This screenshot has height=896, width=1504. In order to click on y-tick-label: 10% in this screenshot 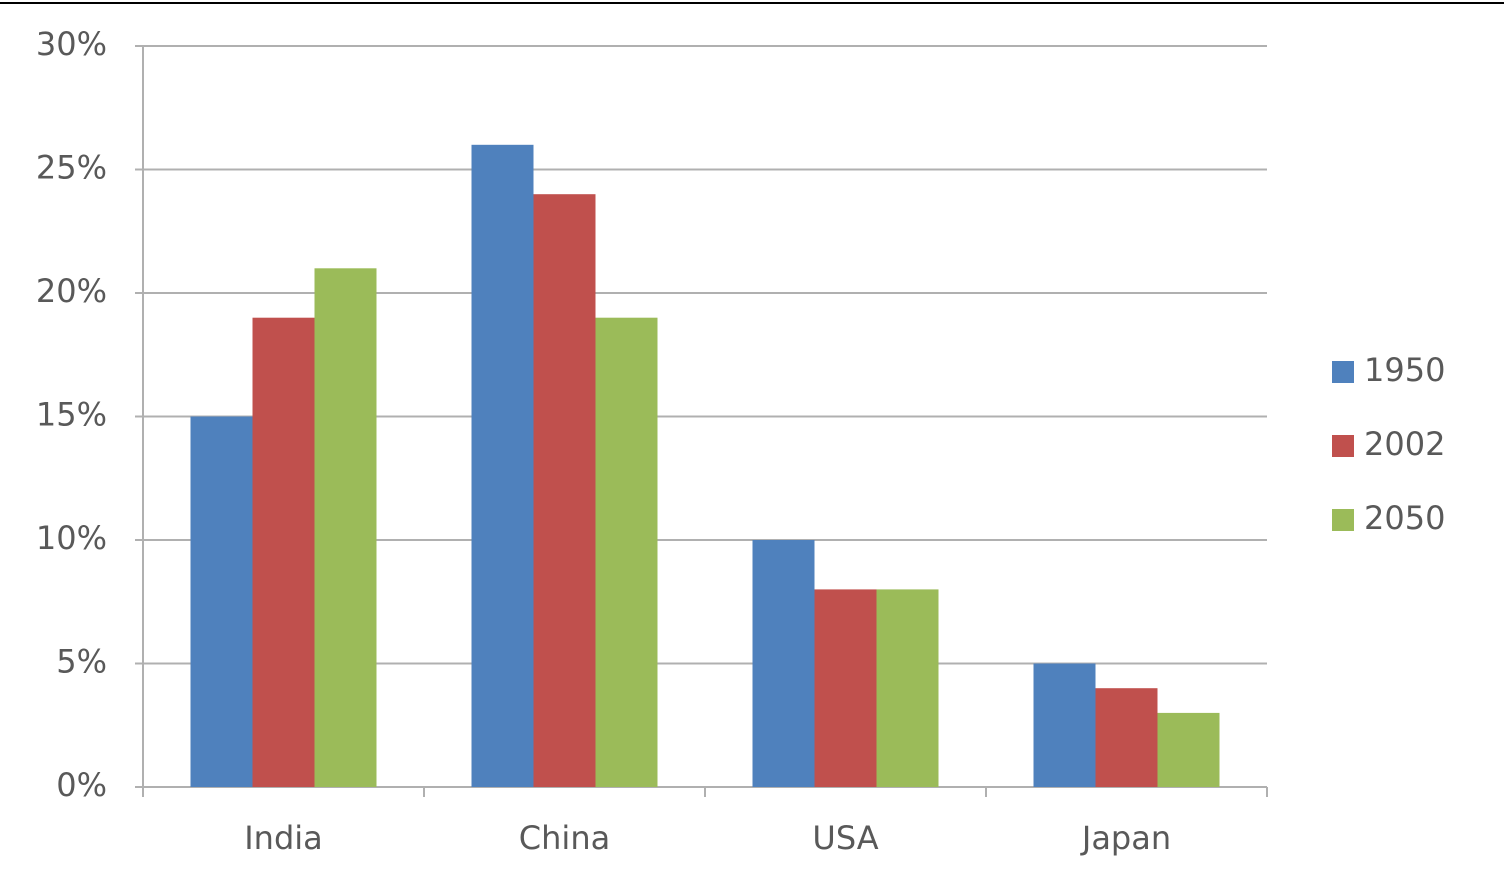, I will do `click(71, 538)`.